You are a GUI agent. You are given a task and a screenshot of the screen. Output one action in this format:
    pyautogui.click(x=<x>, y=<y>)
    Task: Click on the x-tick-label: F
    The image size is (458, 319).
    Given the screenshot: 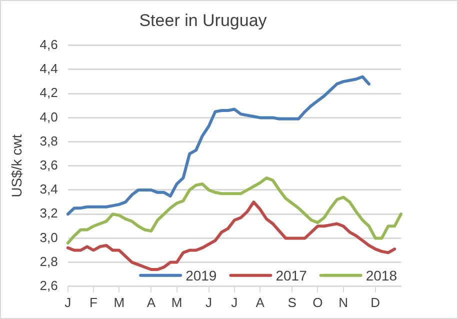 What is the action you would take?
    pyautogui.click(x=94, y=302)
    